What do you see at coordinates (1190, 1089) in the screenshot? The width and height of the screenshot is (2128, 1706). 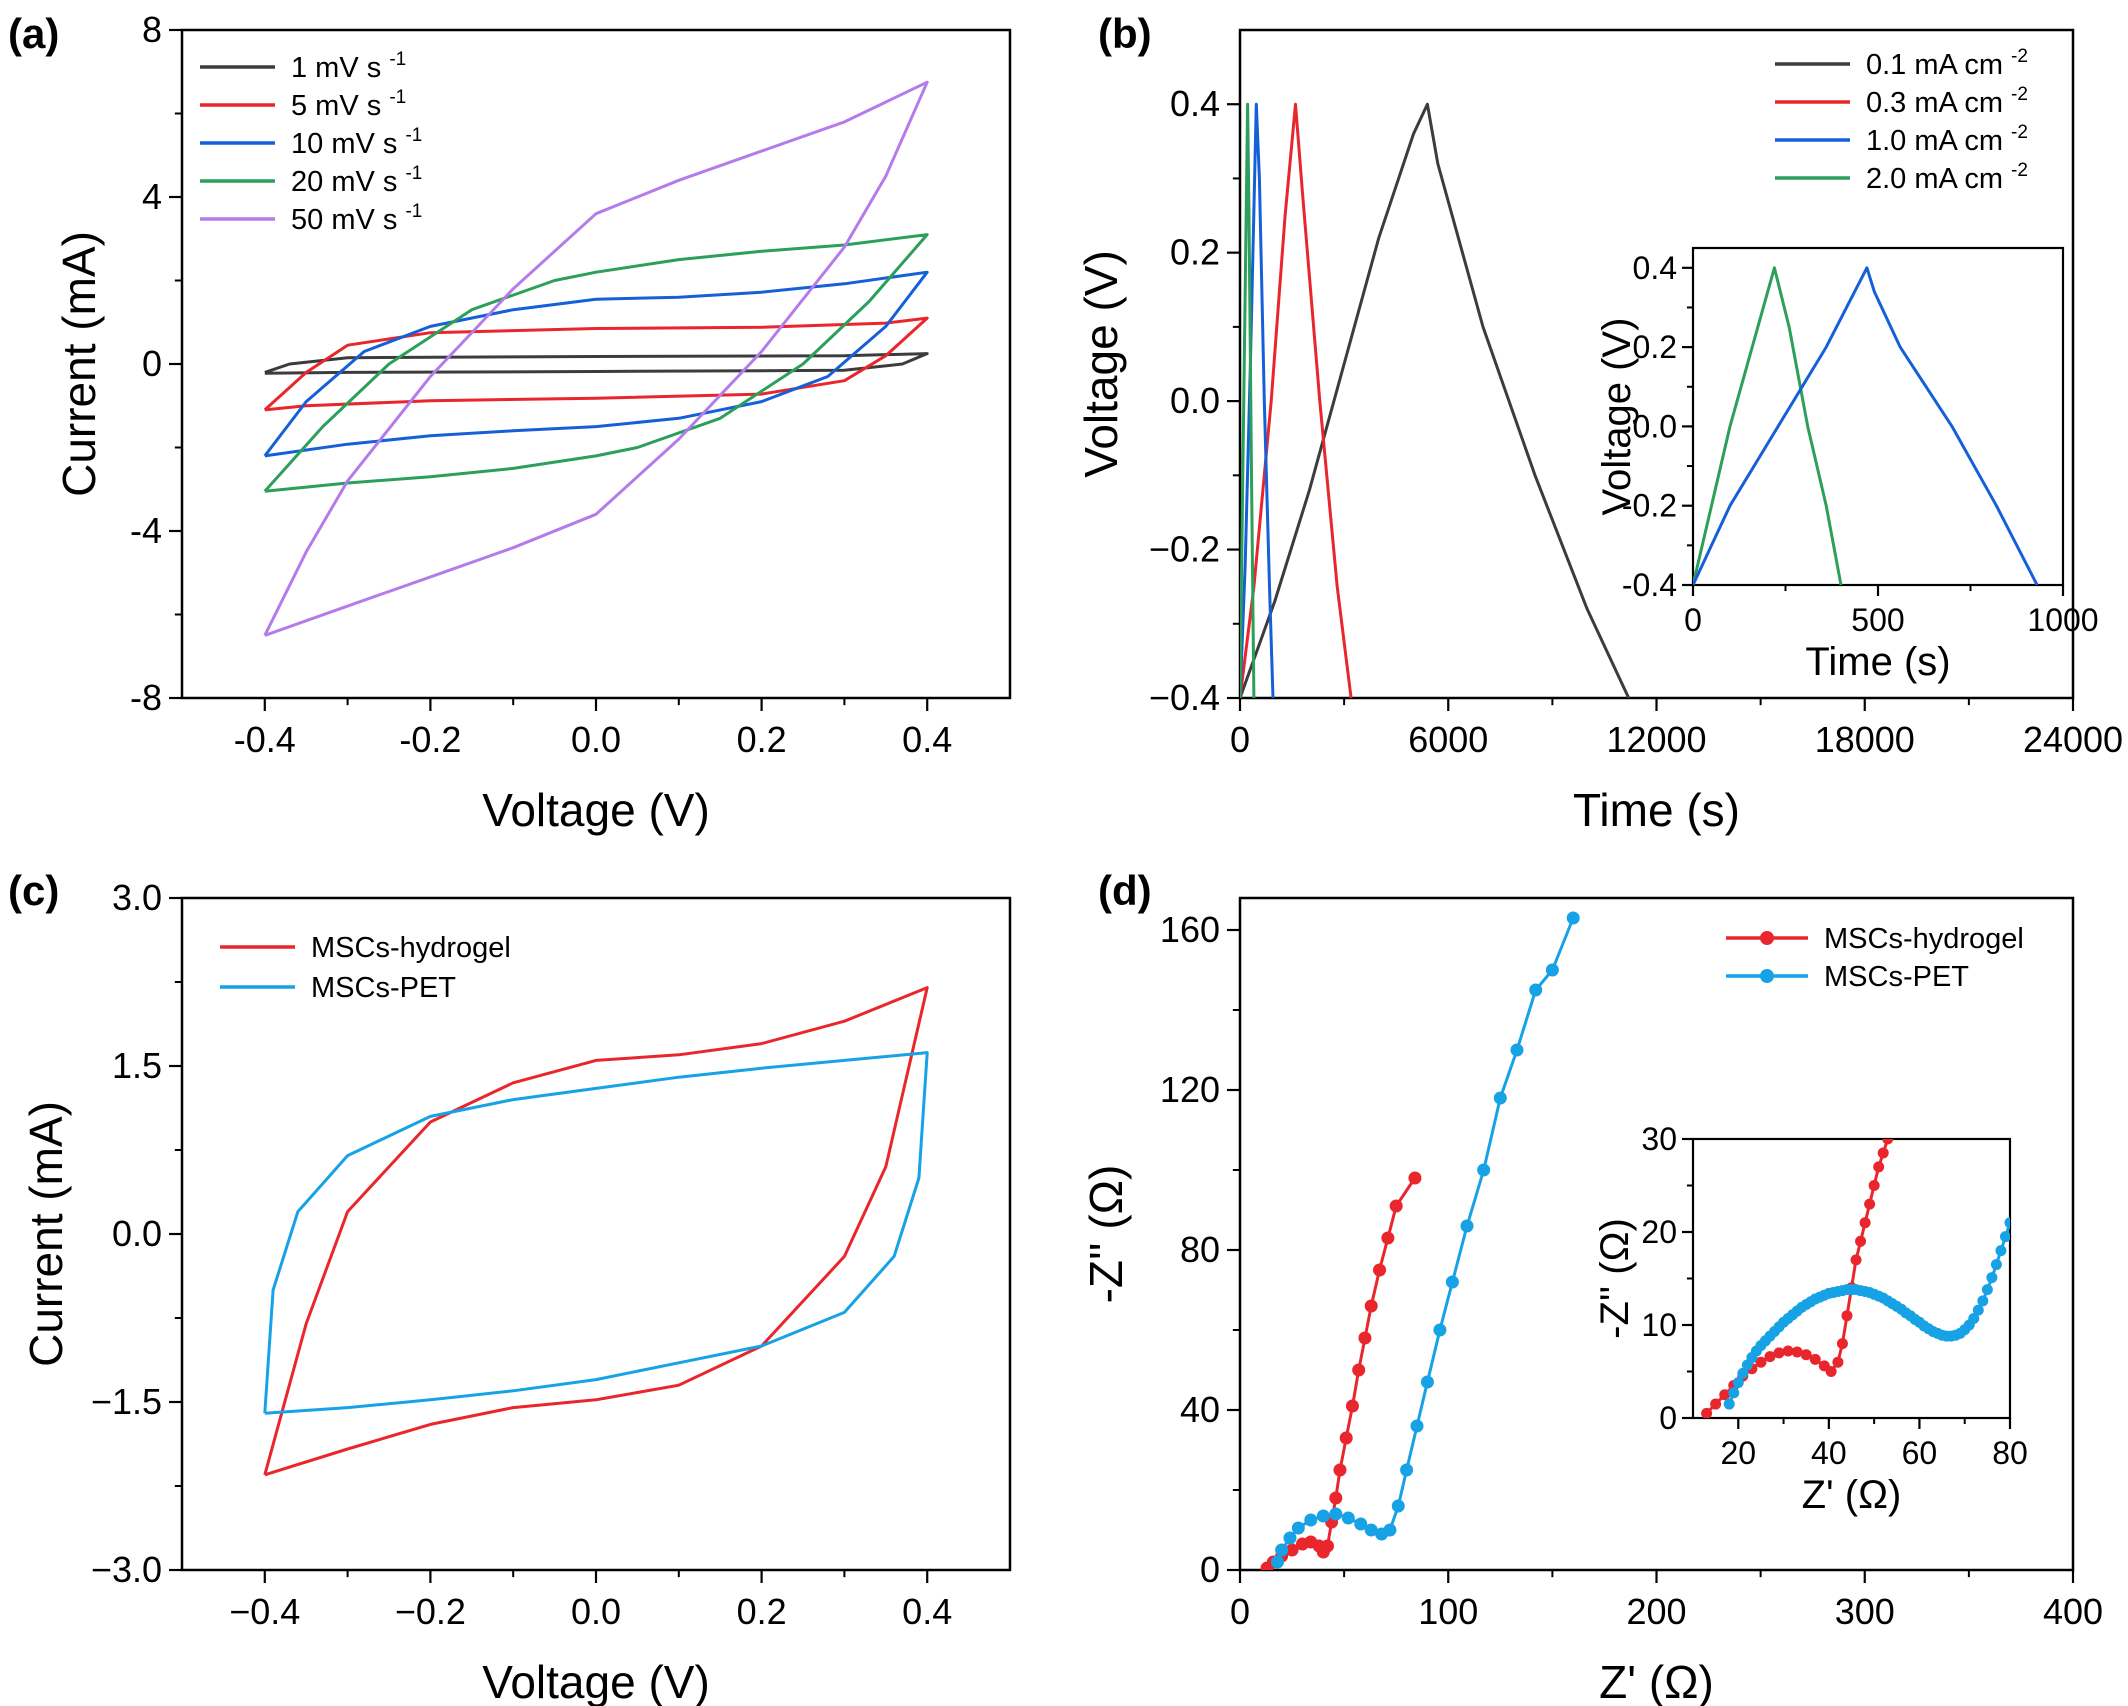 I see `y-tick-label: 120` at bounding box center [1190, 1089].